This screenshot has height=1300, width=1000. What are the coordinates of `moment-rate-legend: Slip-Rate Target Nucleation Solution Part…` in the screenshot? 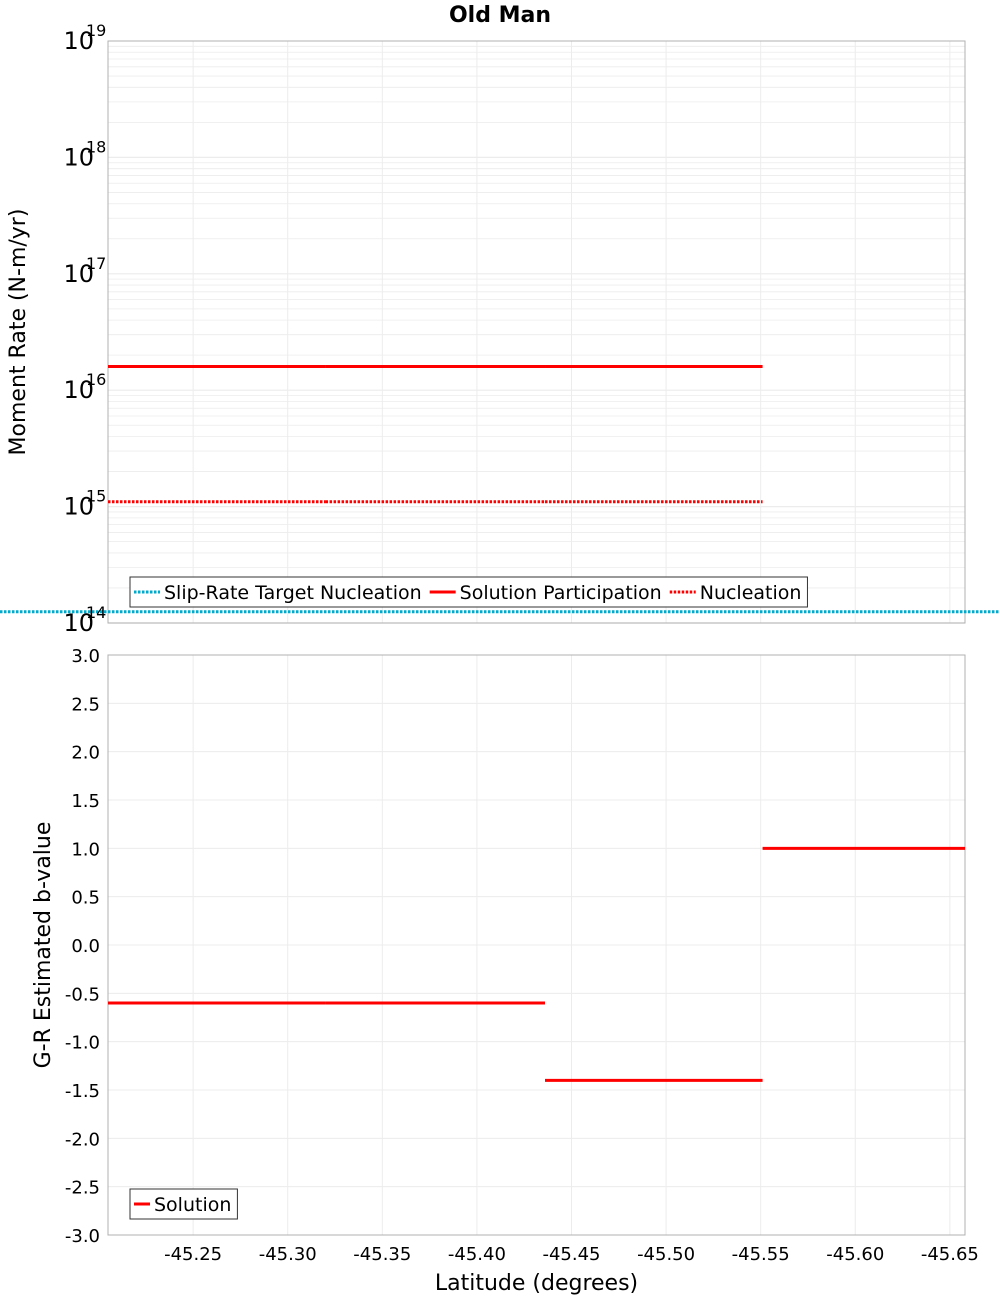 It's located at (468, 592).